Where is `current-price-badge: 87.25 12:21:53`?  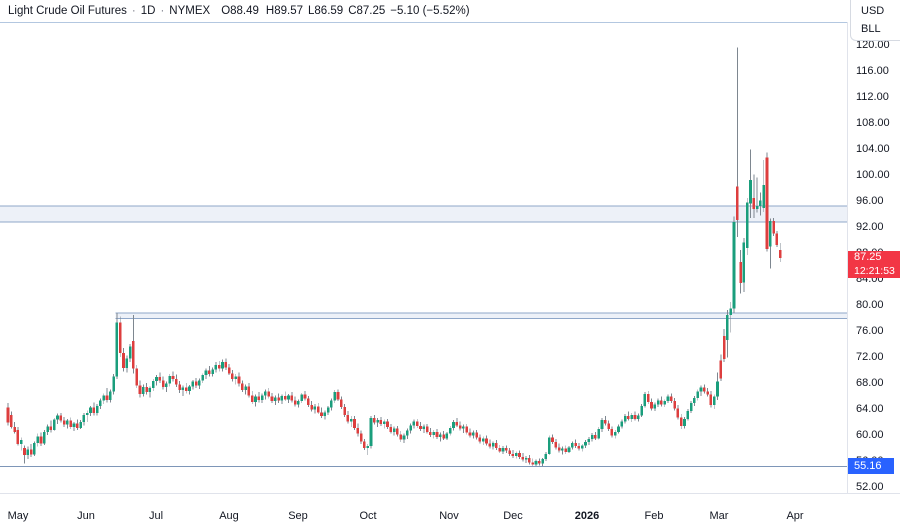 current-price-badge: 87.25 12:21:53 is located at coordinates (874, 264).